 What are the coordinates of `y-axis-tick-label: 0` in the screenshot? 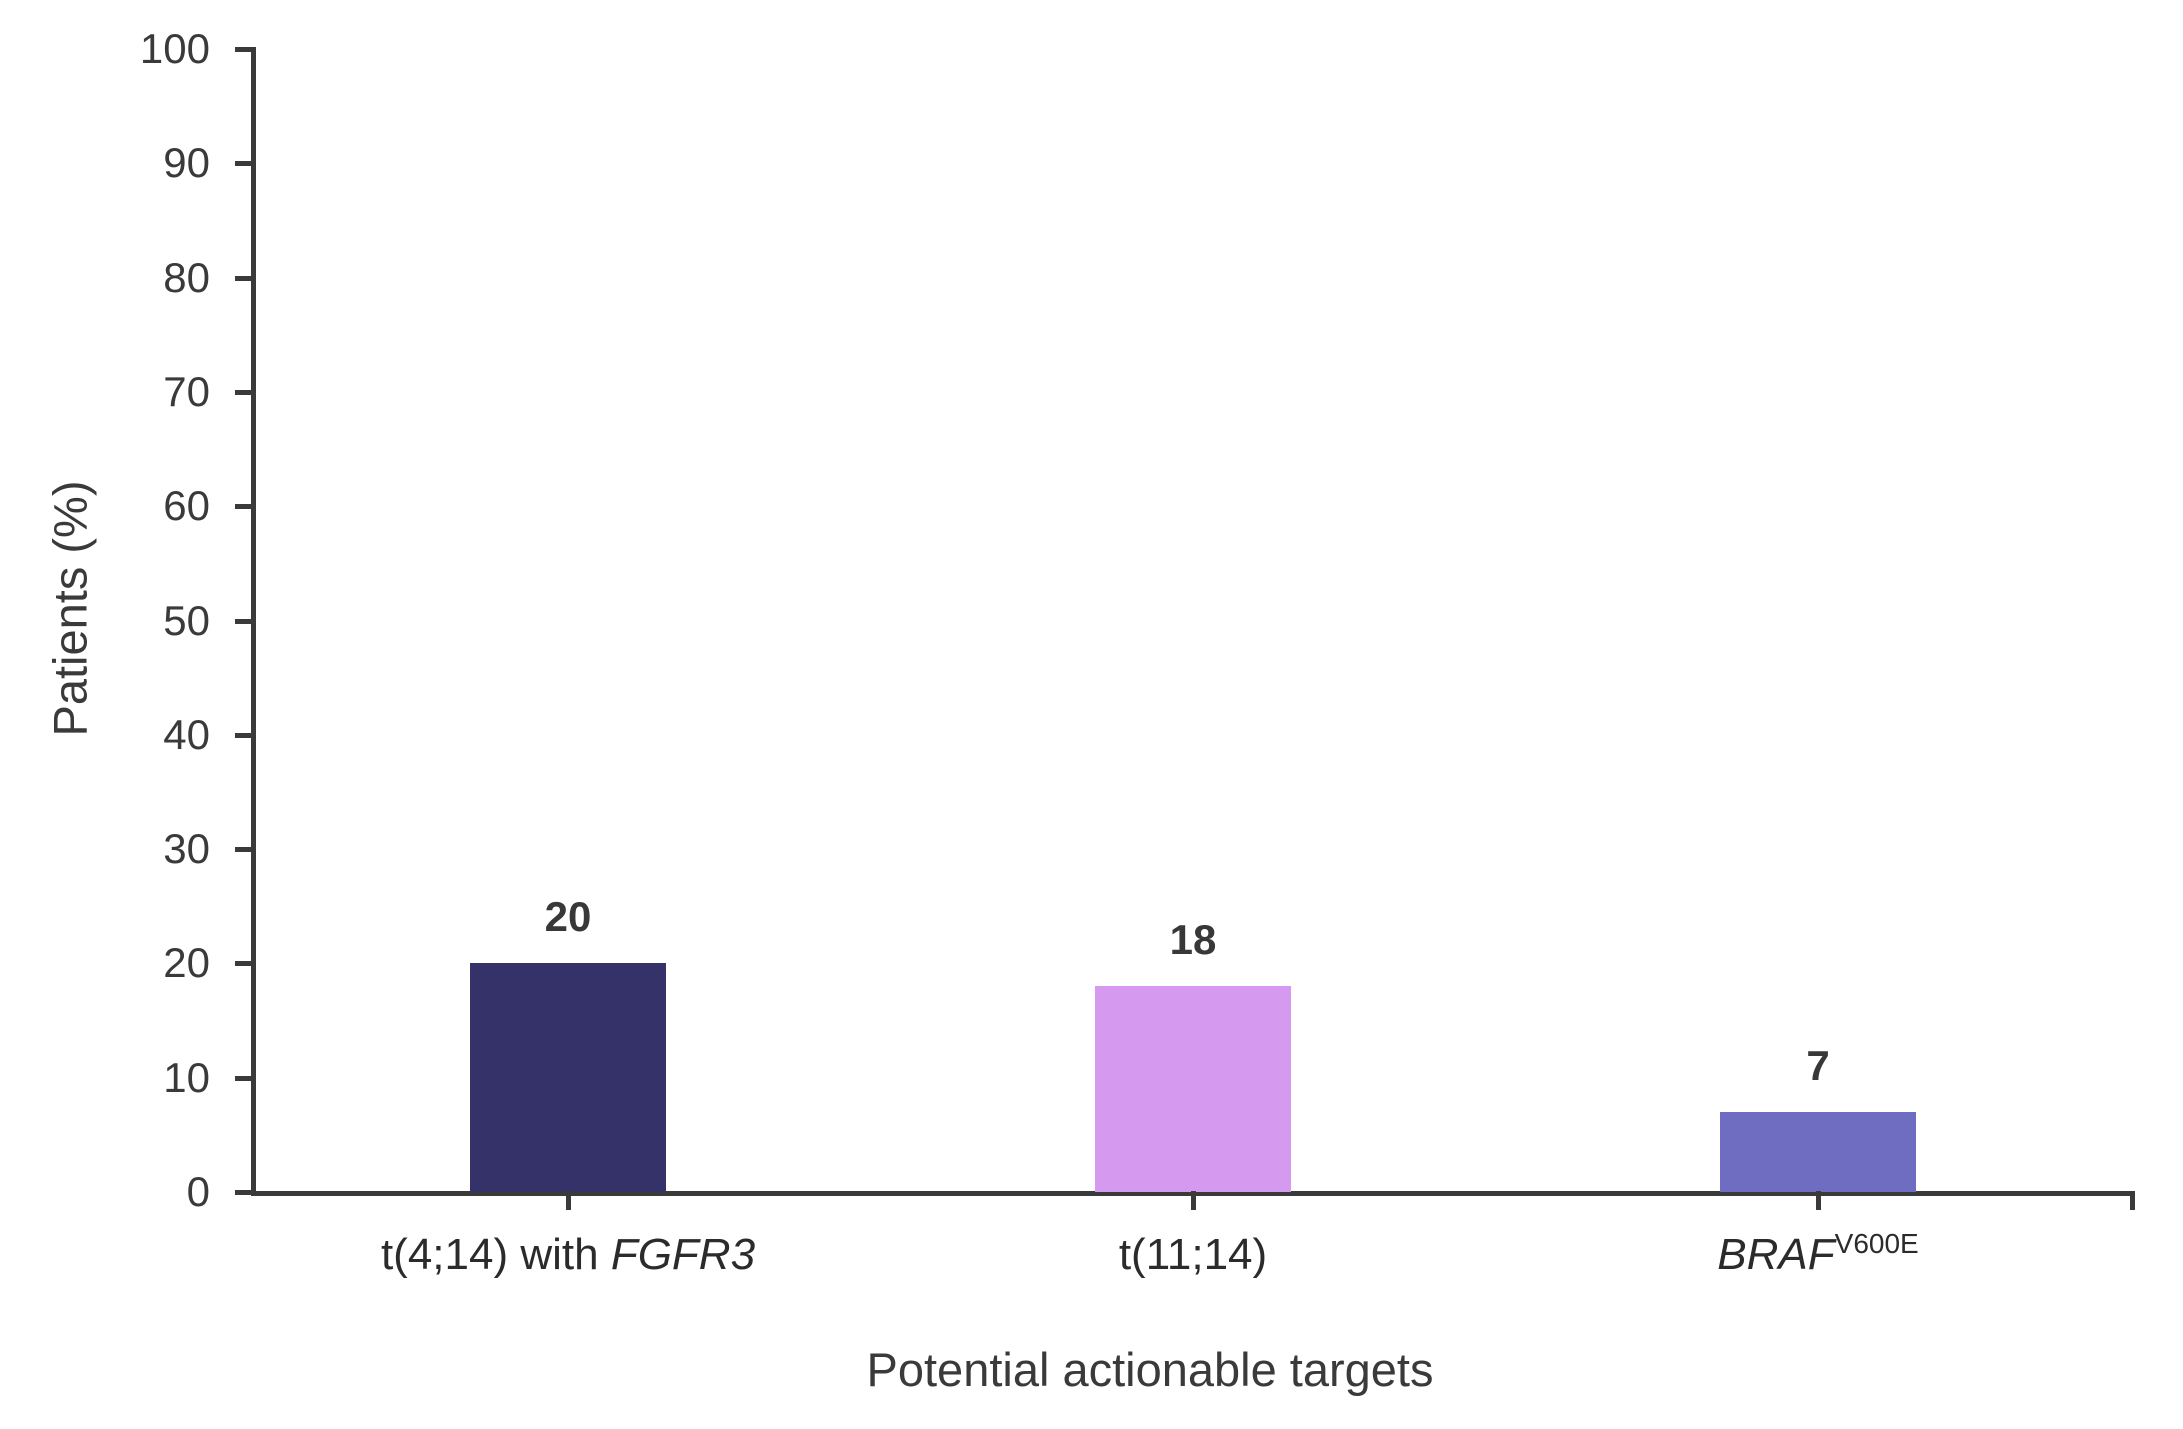 It's located at (198, 1191).